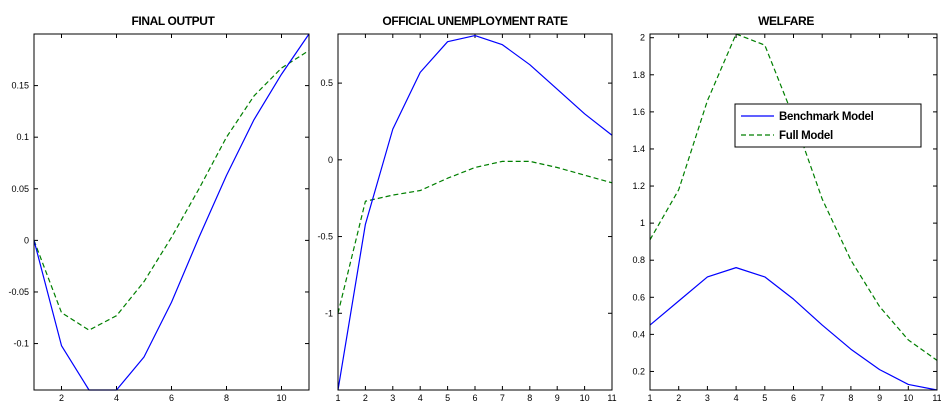 This screenshot has height=405, width=941. What do you see at coordinates (806, 136) in the screenshot?
I see `legend-label-full: Full Model` at bounding box center [806, 136].